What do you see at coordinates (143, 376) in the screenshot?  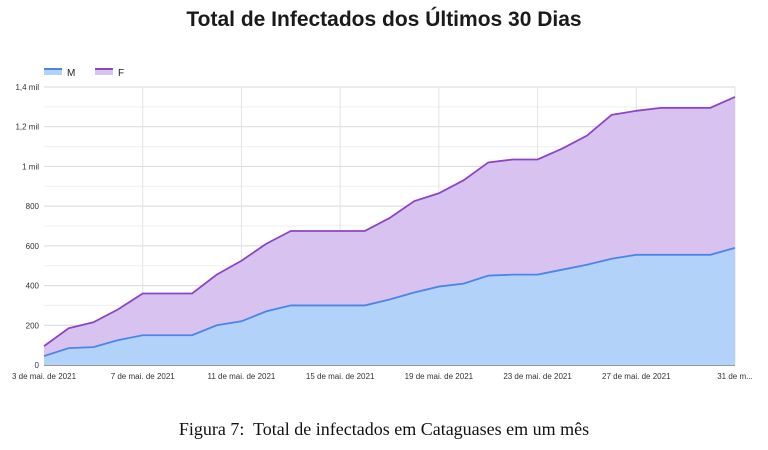 I see `x-tick-label: 7 de mai. de 2021` at bounding box center [143, 376].